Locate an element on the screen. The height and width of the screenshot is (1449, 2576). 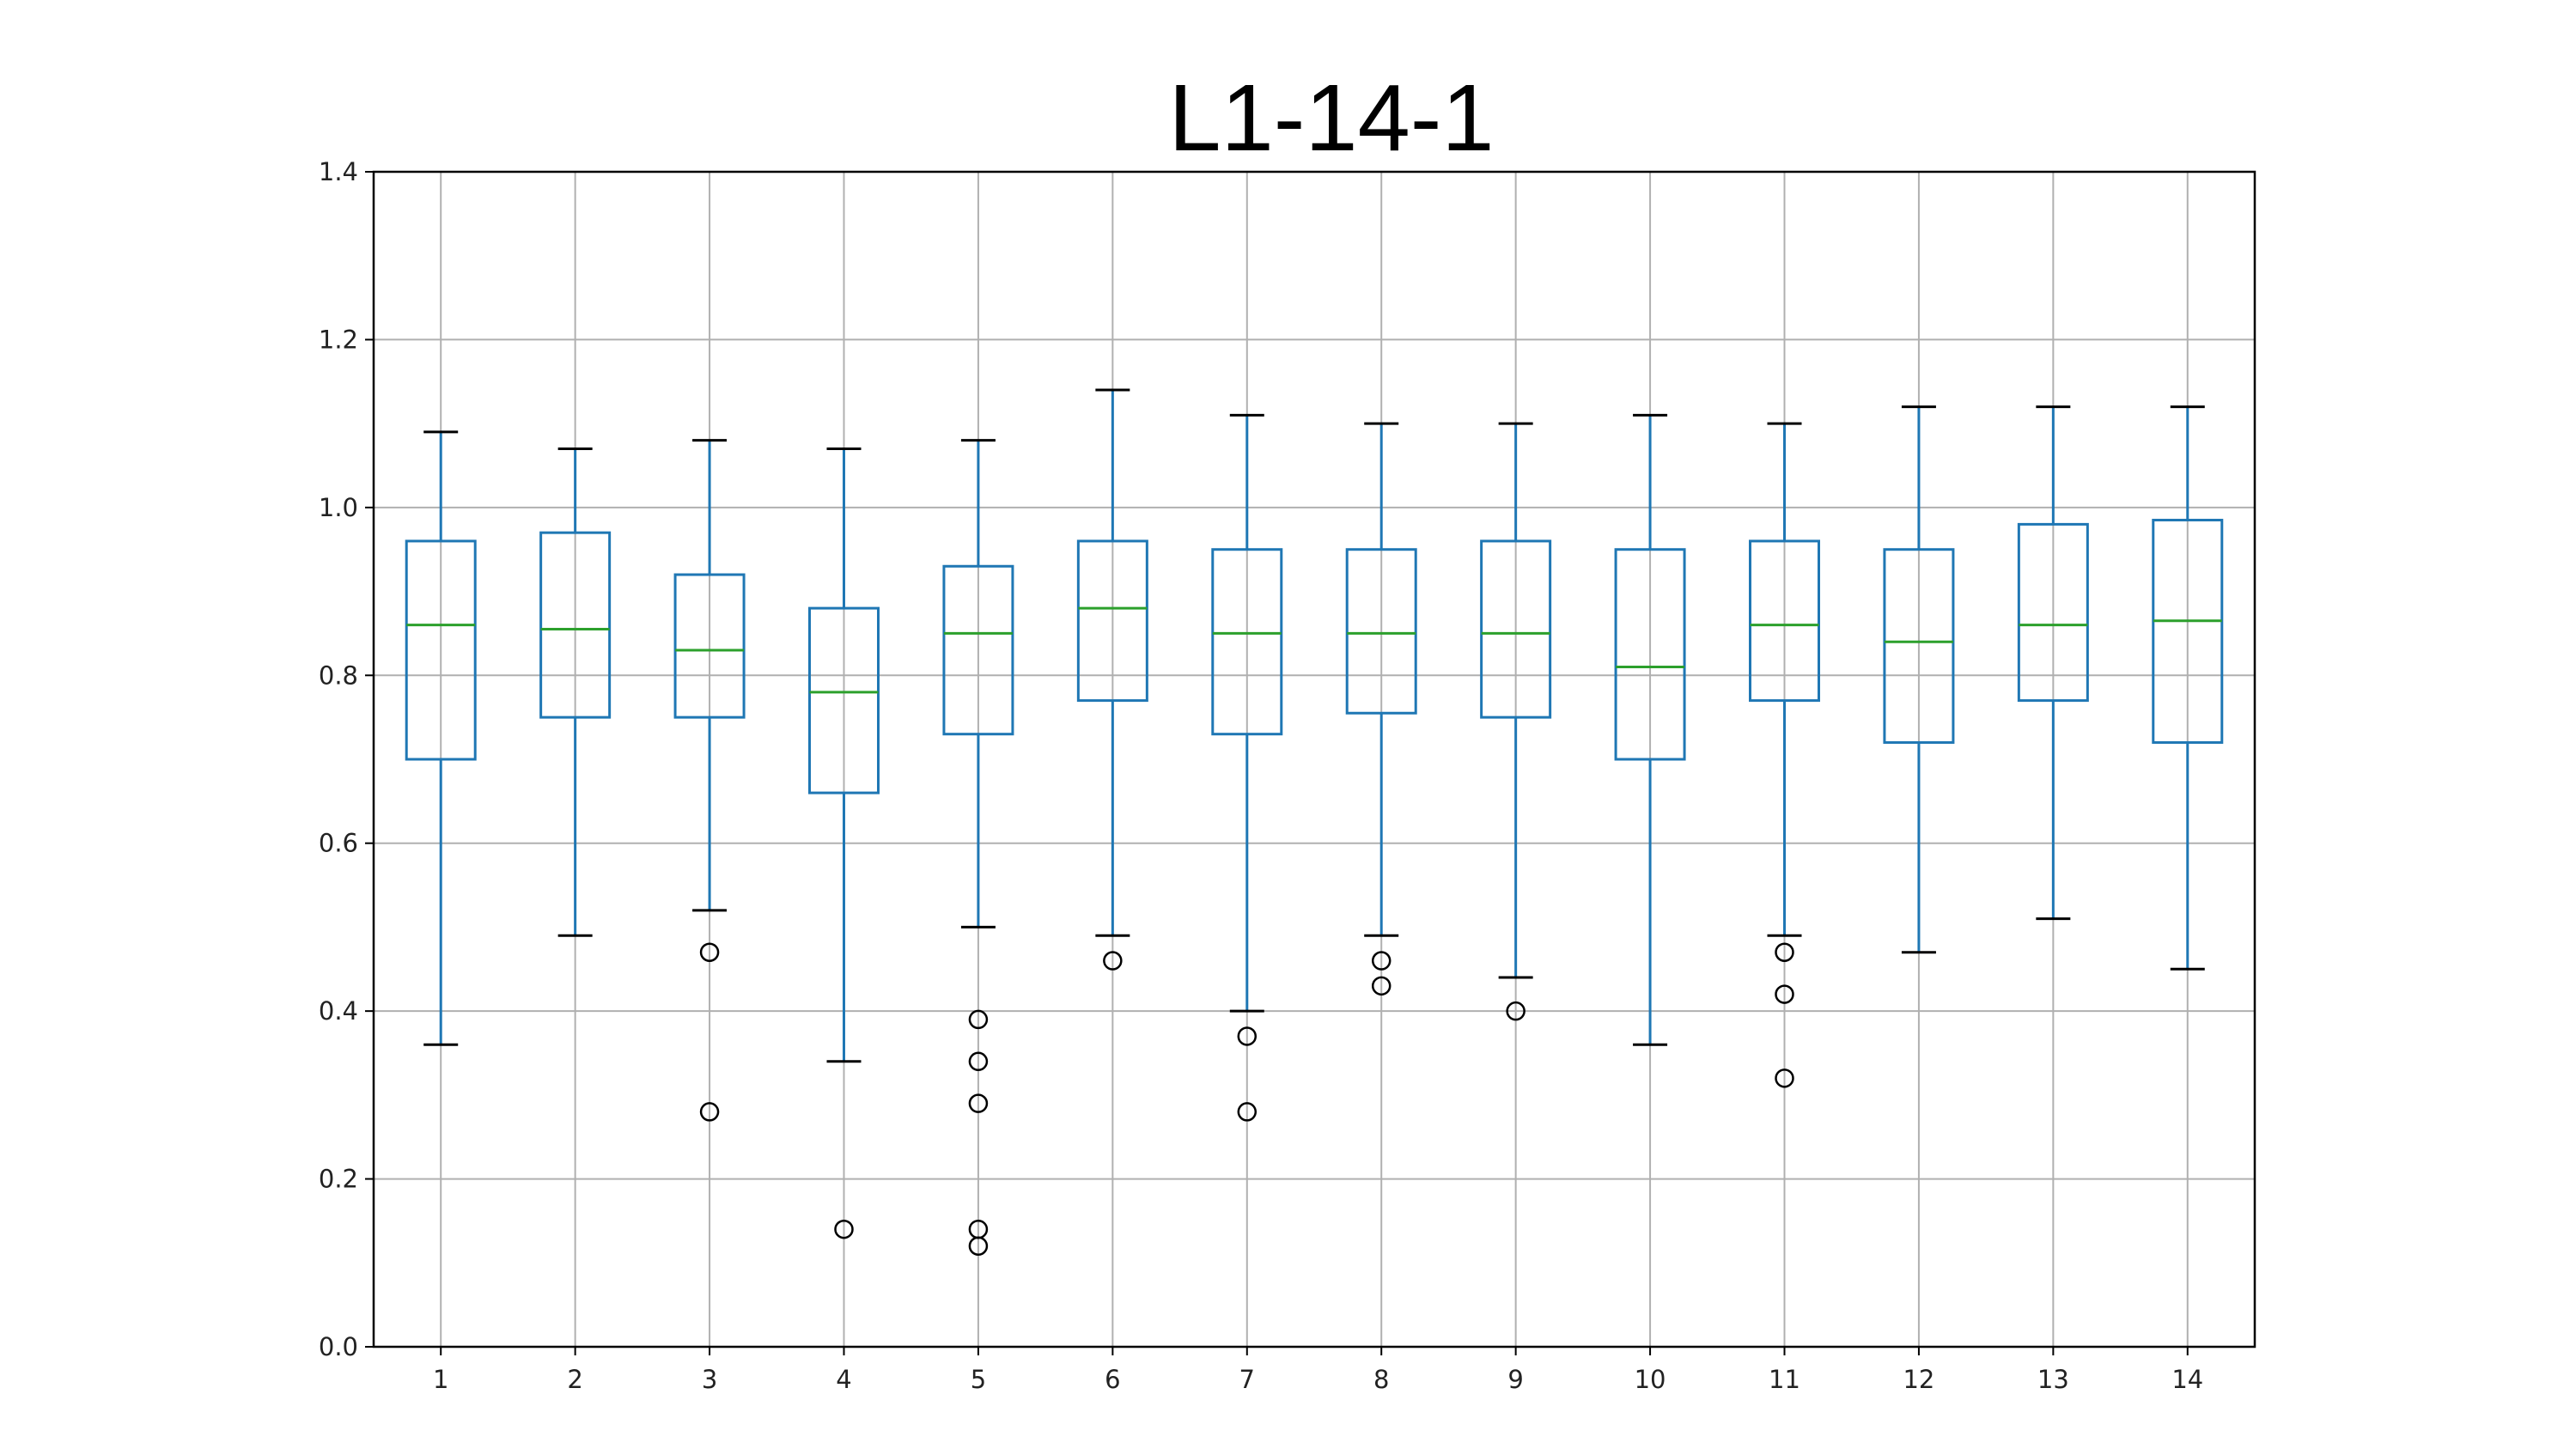
y-axis-ticks: 0.0 0.2 0.4 0.6 0.8 1.0 1.2 1.4 is located at coordinates (346, 759).